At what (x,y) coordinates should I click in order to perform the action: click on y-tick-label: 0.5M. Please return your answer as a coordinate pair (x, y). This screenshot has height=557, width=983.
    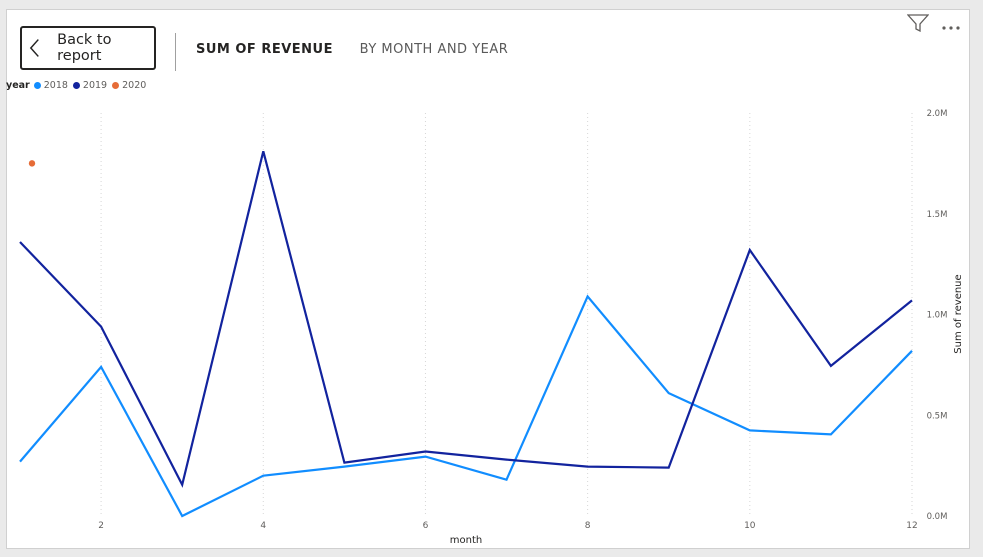
    Looking at the image, I should click on (937, 416).